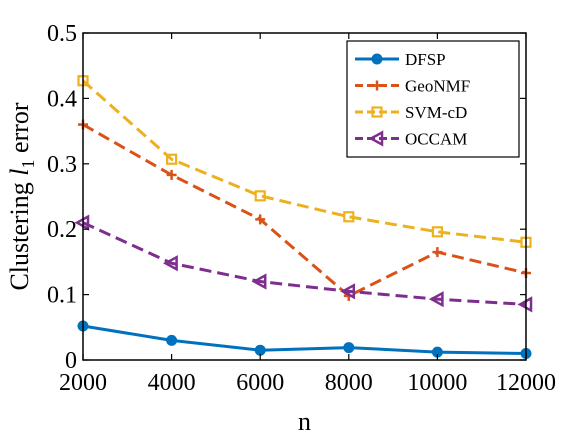  What do you see at coordinates (62, 230) in the screenshot?
I see `y-tick-label: 0.2` at bounding box center [62, 230].